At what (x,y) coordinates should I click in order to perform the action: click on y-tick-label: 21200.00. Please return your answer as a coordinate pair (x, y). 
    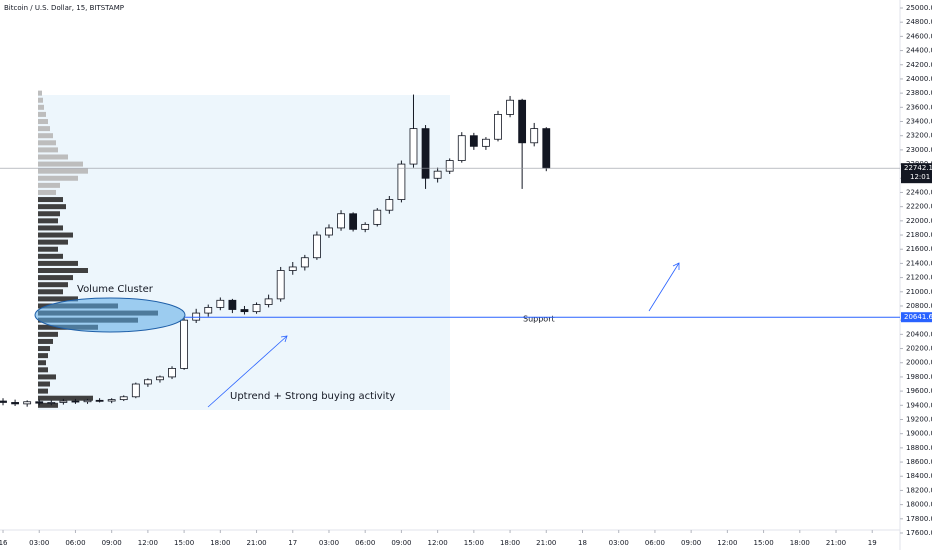
    Looking at the image, I should click on (919, 278).